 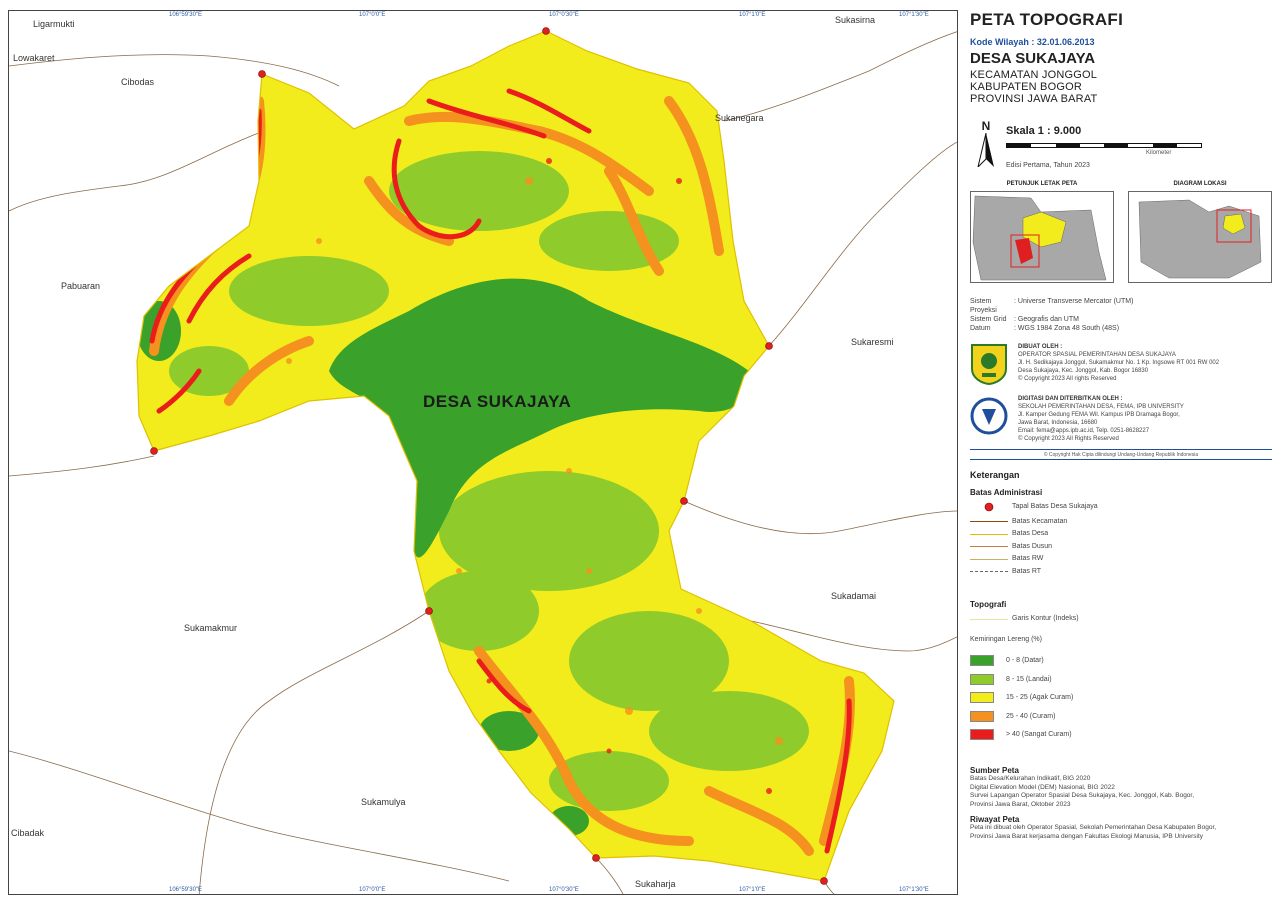 I want to click on slope-class: > 40 (Sangat Curam), so click(x=1121, y=735).